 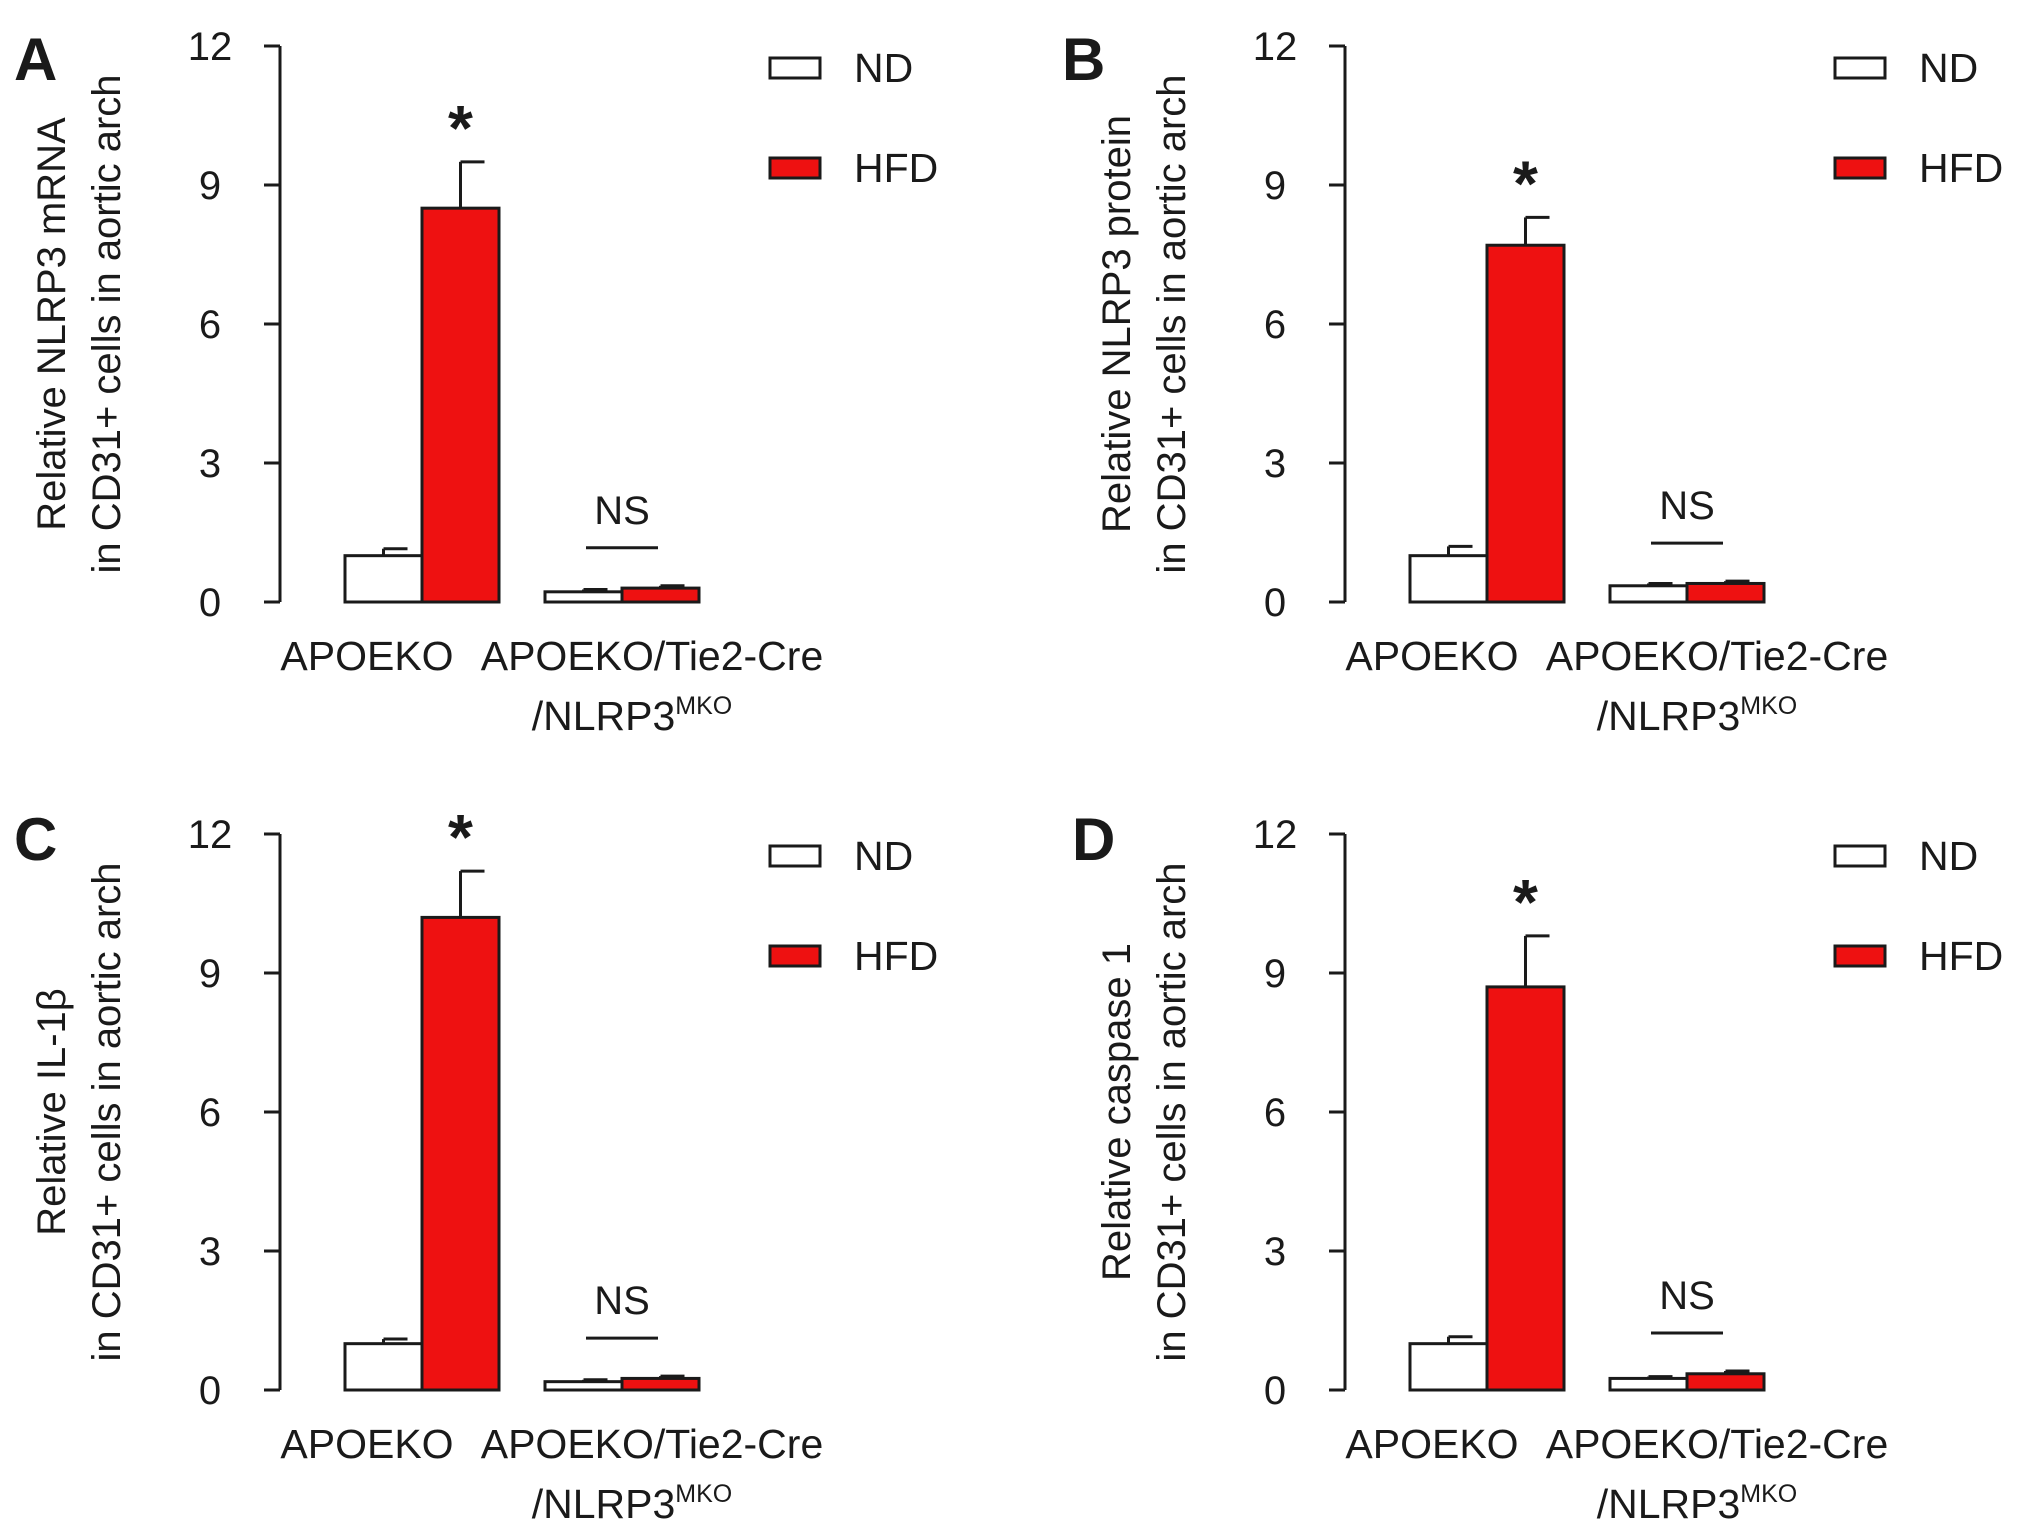 I want to click on panel-letter: A, so click(x=35, y=59).